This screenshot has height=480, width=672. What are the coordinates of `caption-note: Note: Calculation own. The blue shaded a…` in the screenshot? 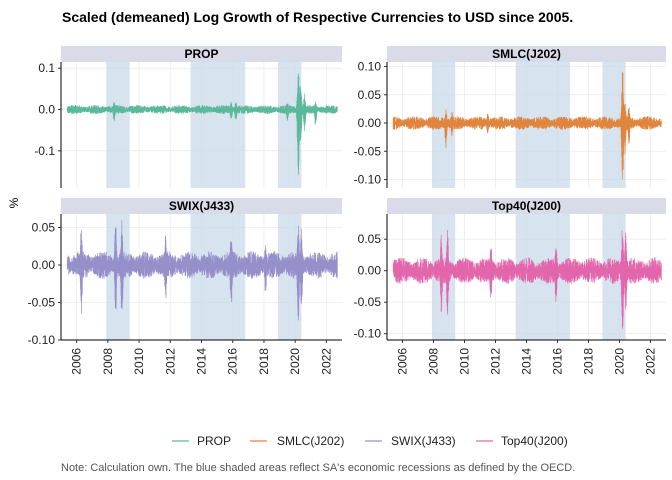 It's located at (318, 468).